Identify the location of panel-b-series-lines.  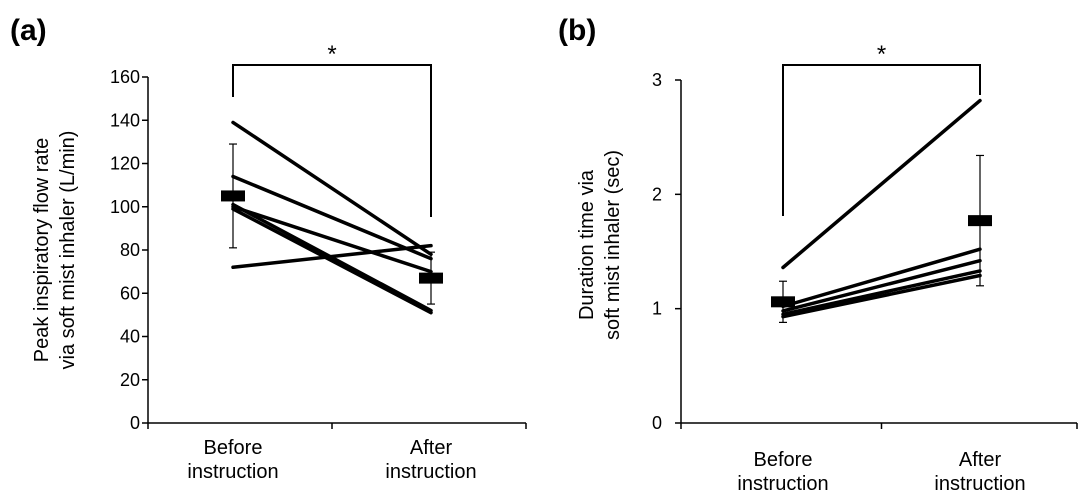
(881, 208).